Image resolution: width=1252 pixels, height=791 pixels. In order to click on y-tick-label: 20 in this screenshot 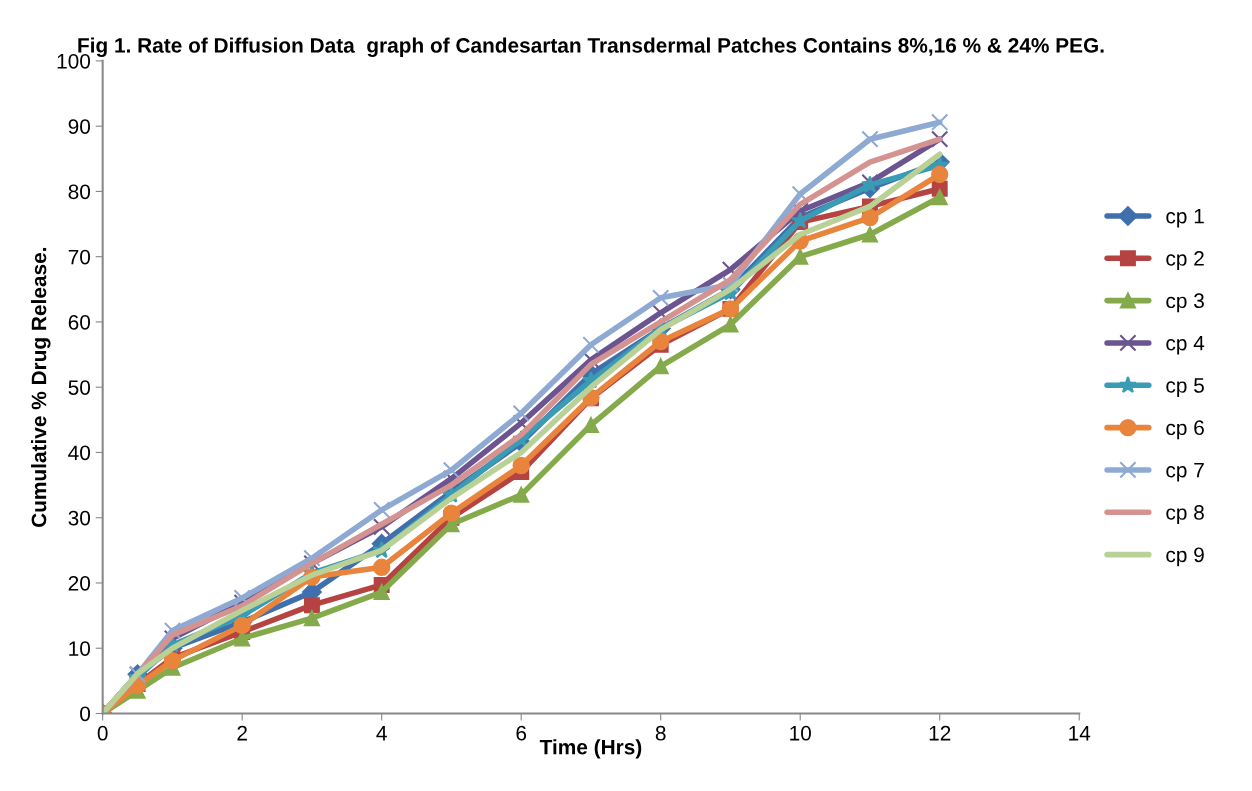, I will do `click(79, 583)`.